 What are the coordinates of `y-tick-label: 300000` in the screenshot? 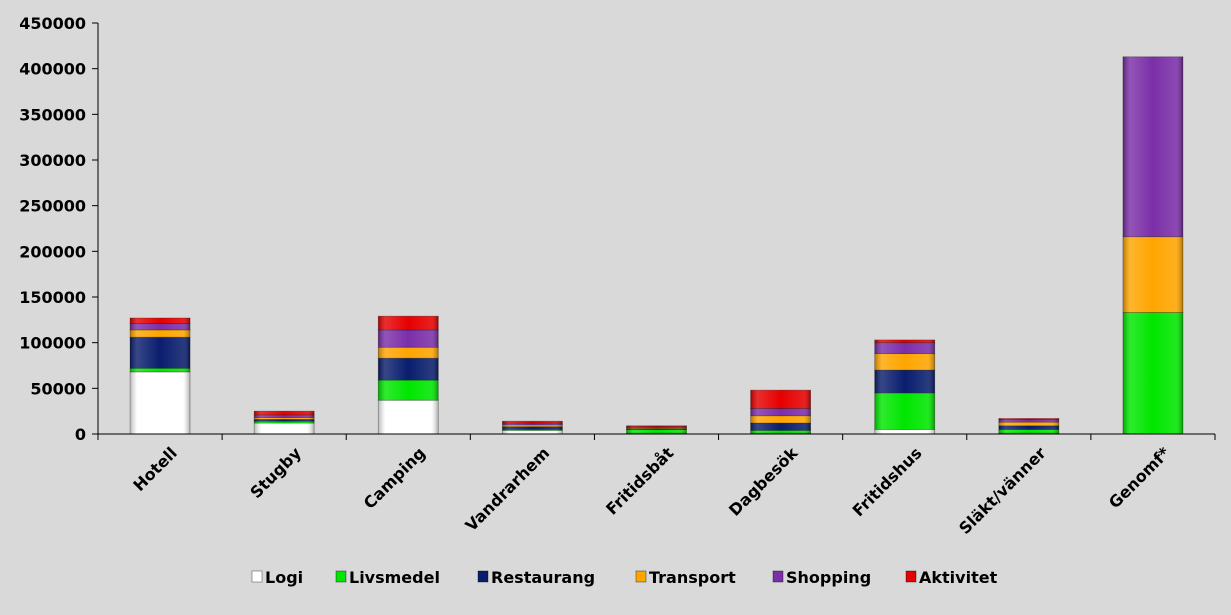 It's located at (52, 160).